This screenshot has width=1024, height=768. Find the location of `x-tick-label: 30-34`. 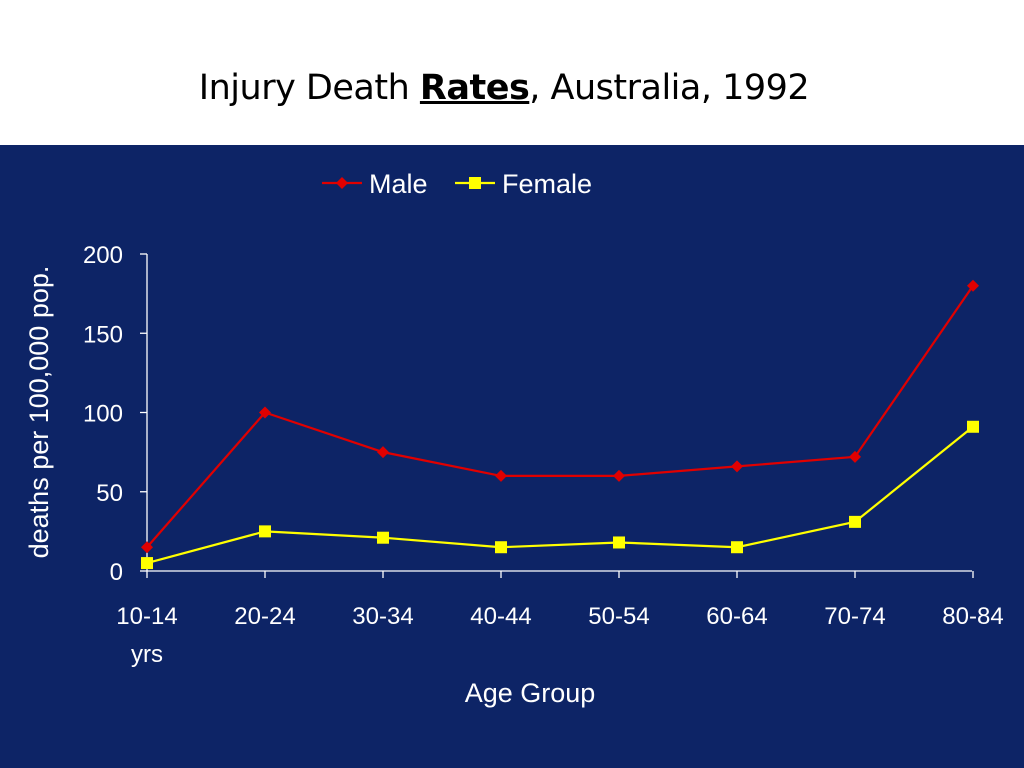

x-tick-label: 30-34 is located at coordinates (382, 616).